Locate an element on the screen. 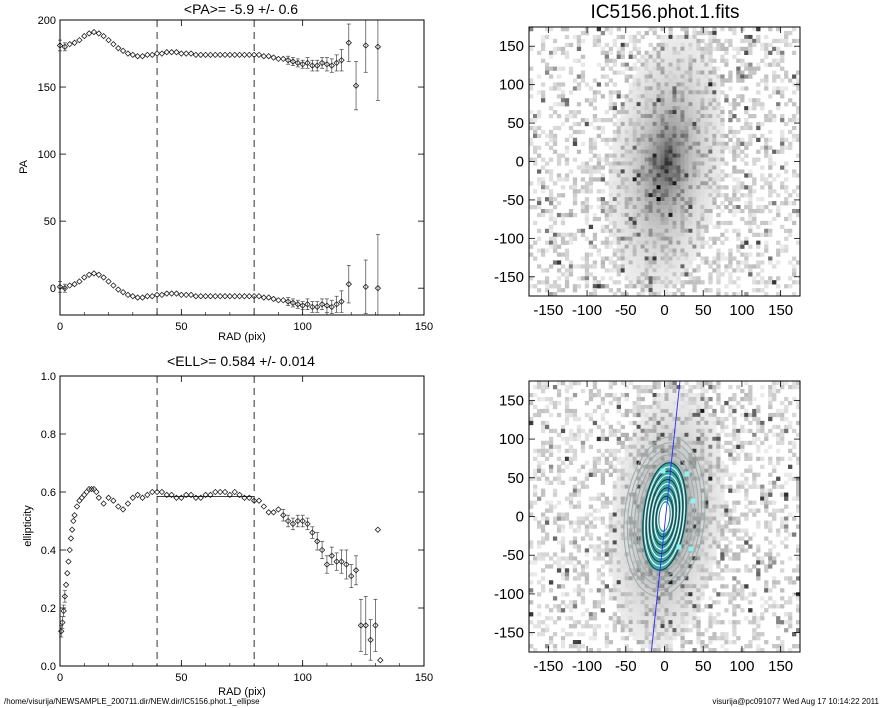 Image resolution: width=885 pixels, height=708 pixels. image-title: IC5156.phot.1.fits is located at coordinates (665, 12).